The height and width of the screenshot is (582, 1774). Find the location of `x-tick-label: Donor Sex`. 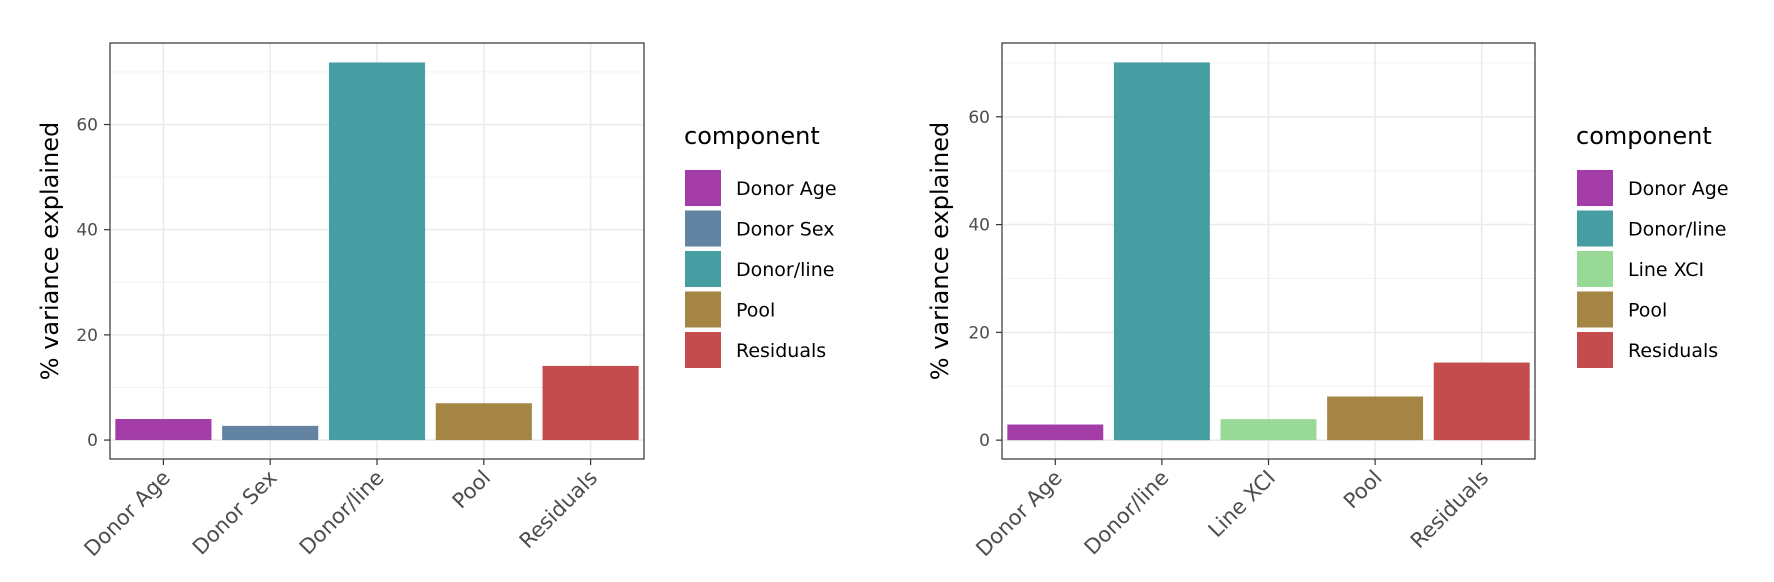

x-tick-label: Donor Sex is located at coordinates (235, 513).